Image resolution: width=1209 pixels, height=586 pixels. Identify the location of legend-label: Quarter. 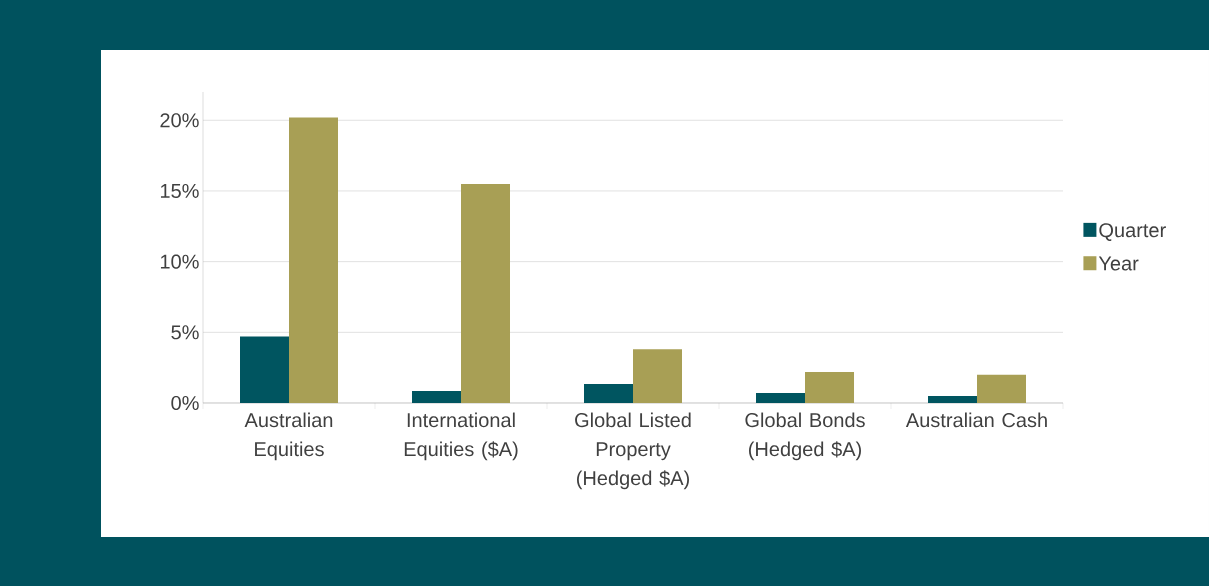
(1132, 232).